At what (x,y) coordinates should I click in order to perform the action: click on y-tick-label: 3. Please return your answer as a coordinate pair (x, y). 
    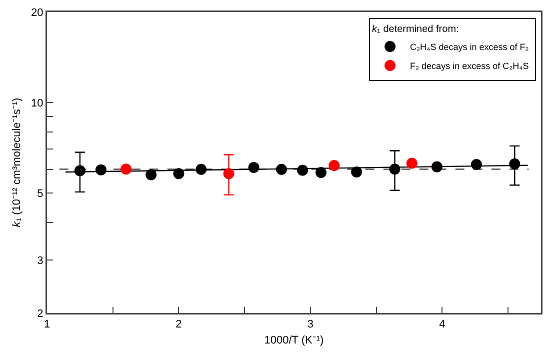
    Looking at the image, I should click on (40, 260).